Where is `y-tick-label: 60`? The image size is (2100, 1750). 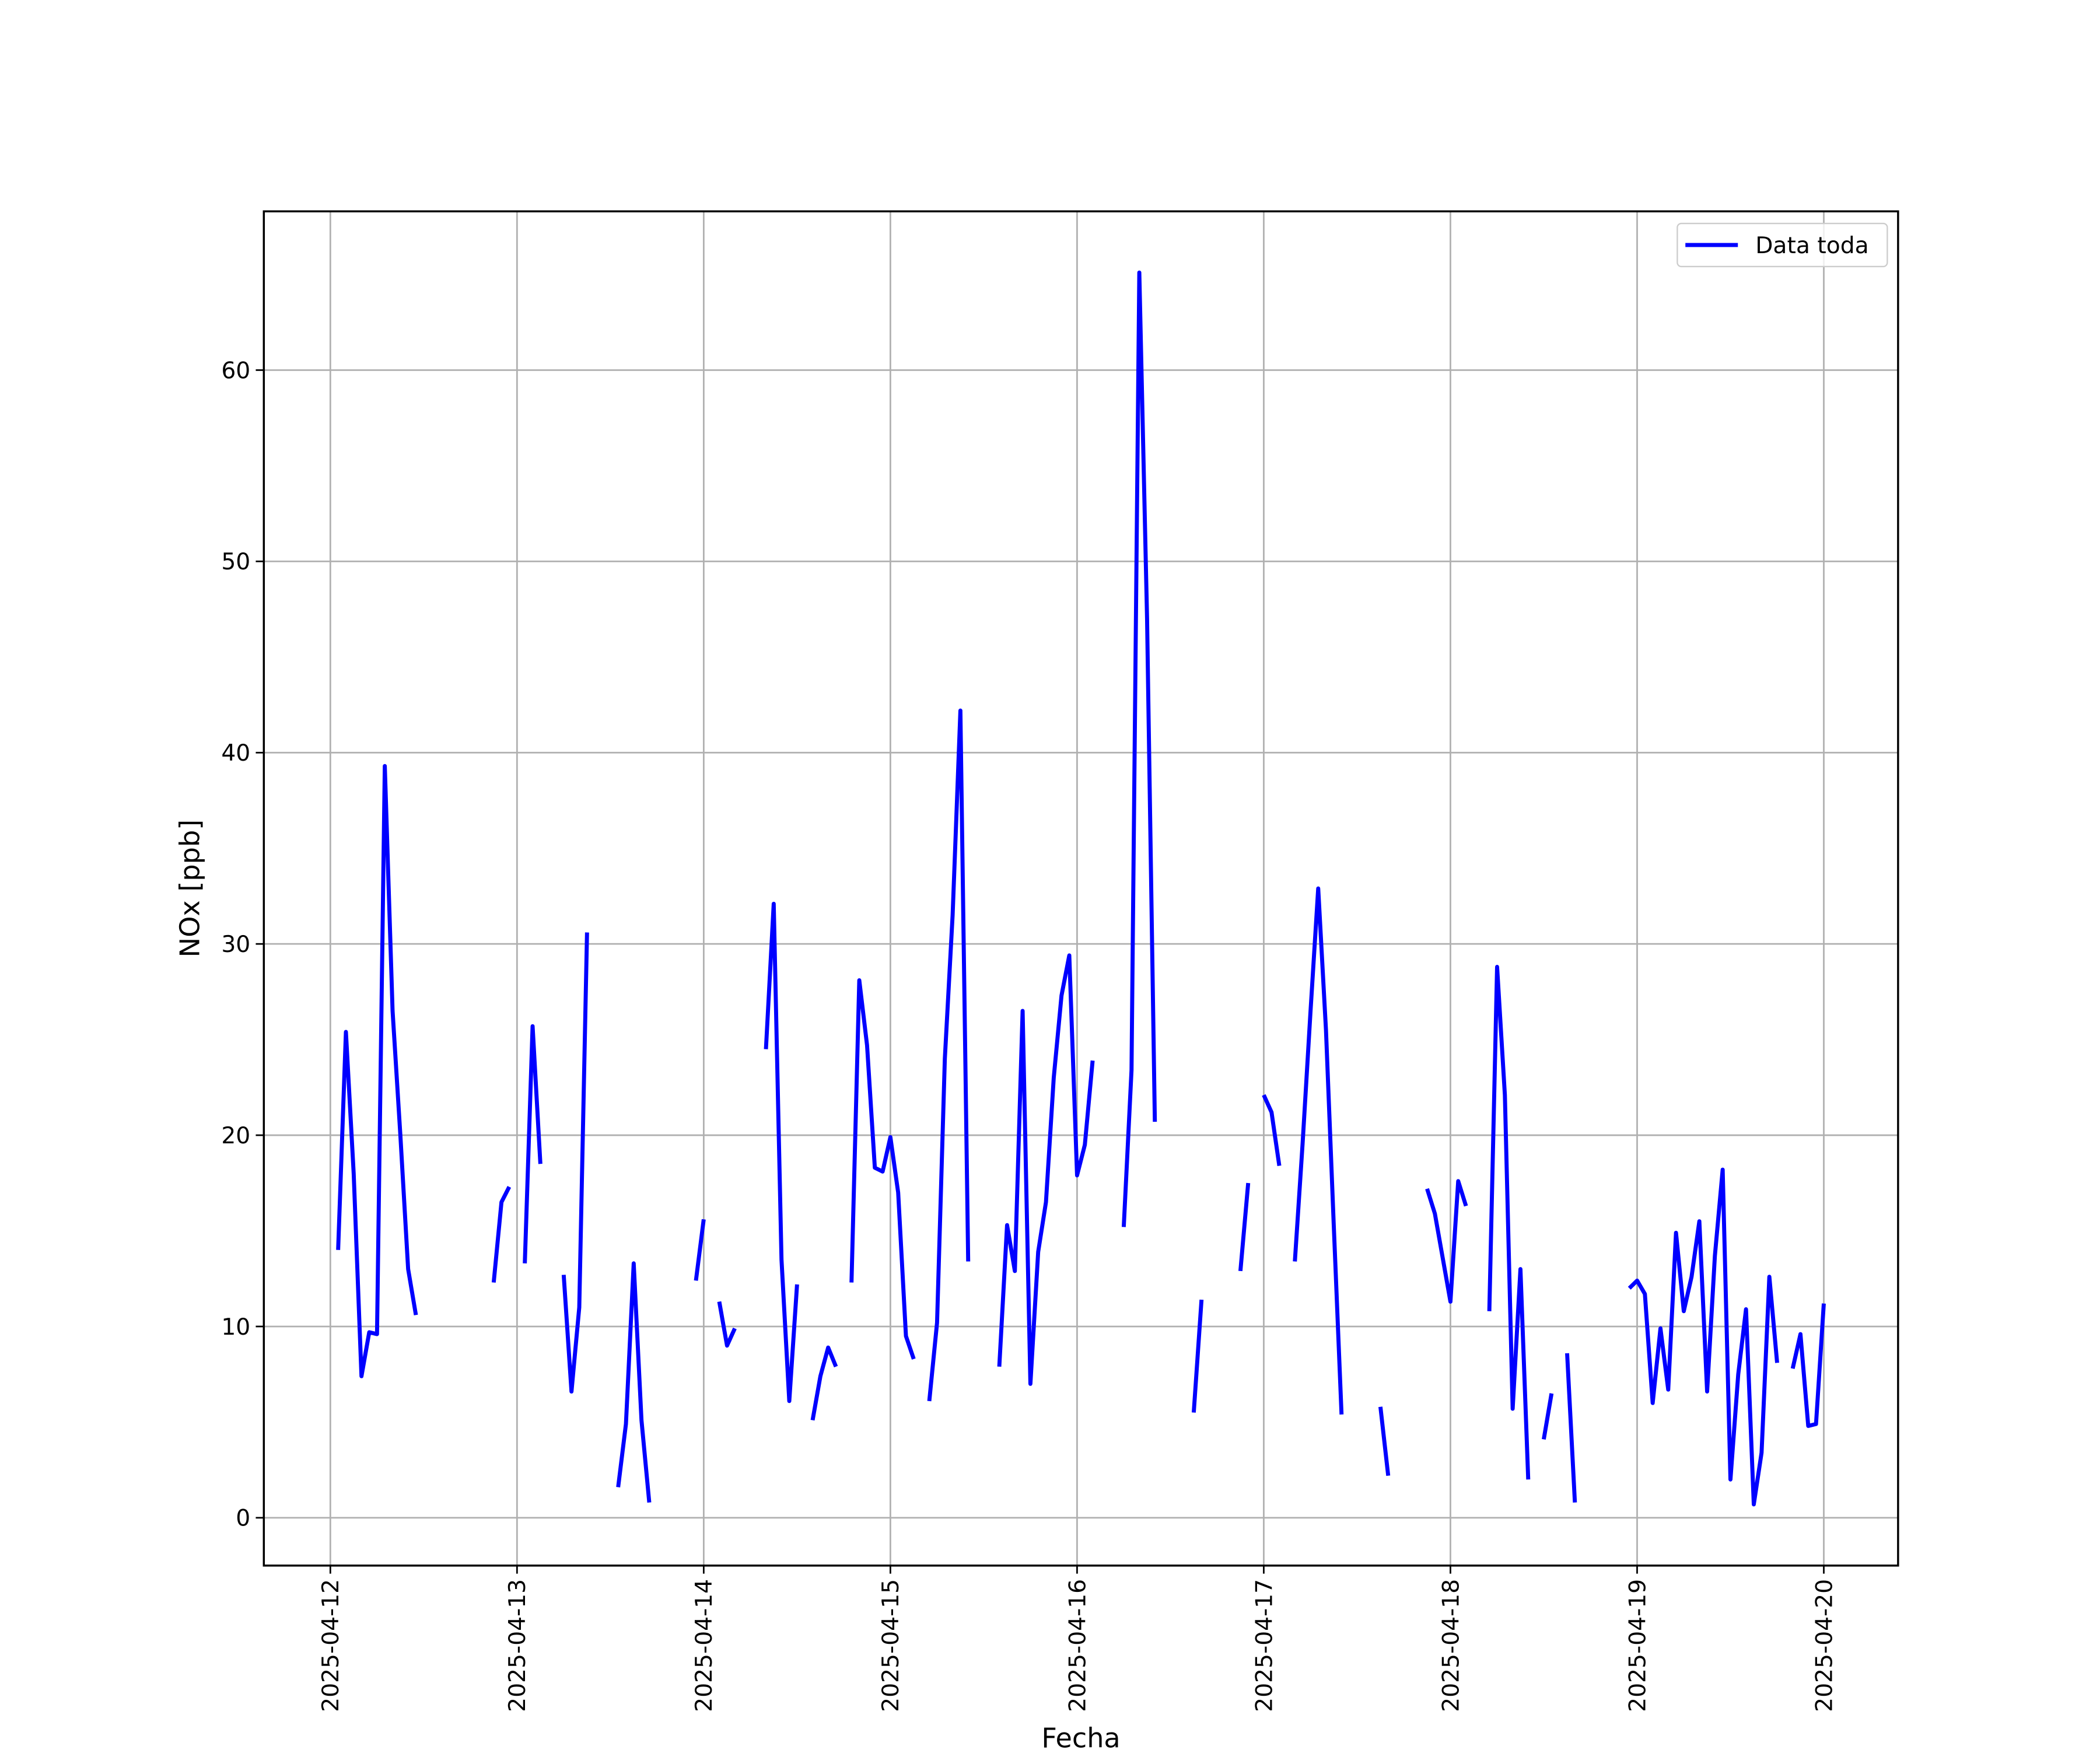 y-tick-label: 60 is located at coordinates (235, 371).